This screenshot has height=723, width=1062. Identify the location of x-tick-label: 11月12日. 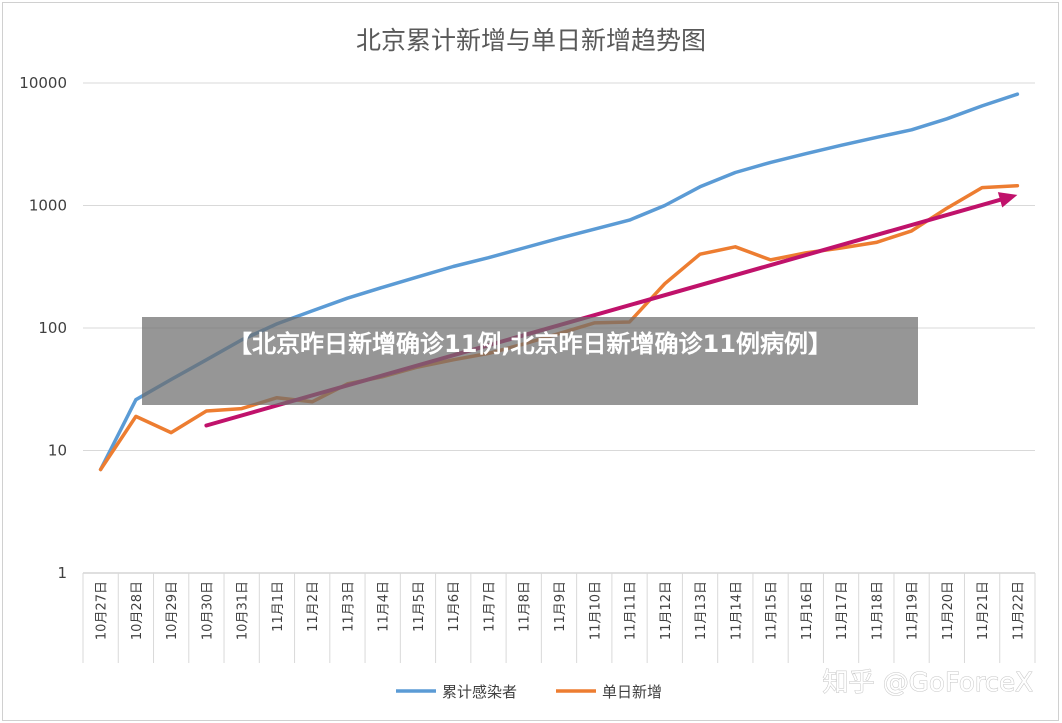
(666, 610).